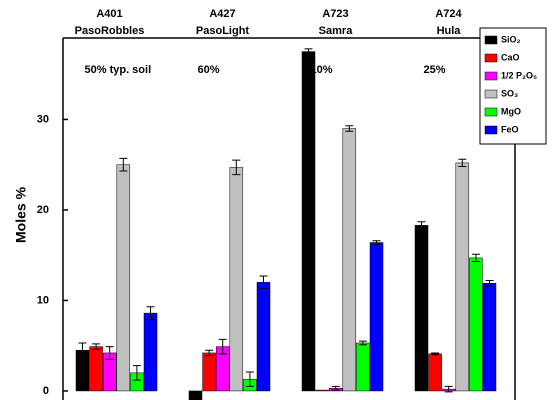  I want to click on legend-label: FeO, so click(510, 129).